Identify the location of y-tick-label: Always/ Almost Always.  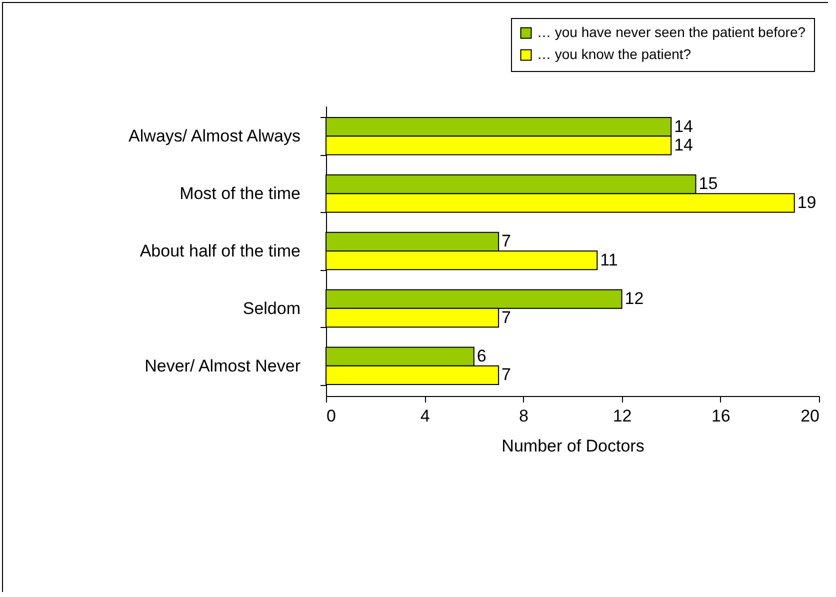
(214, 136).